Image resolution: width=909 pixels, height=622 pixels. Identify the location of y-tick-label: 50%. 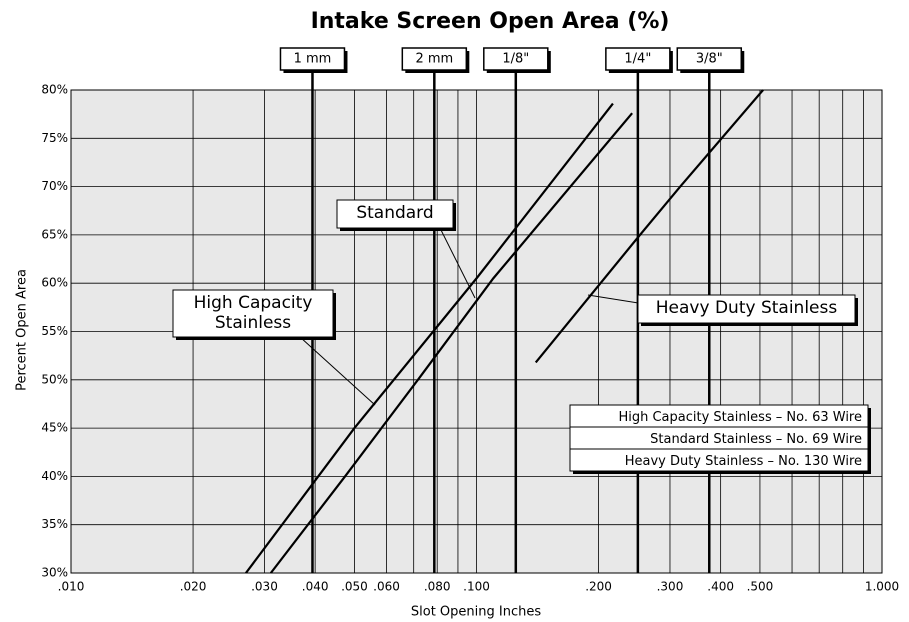
(54, 379).